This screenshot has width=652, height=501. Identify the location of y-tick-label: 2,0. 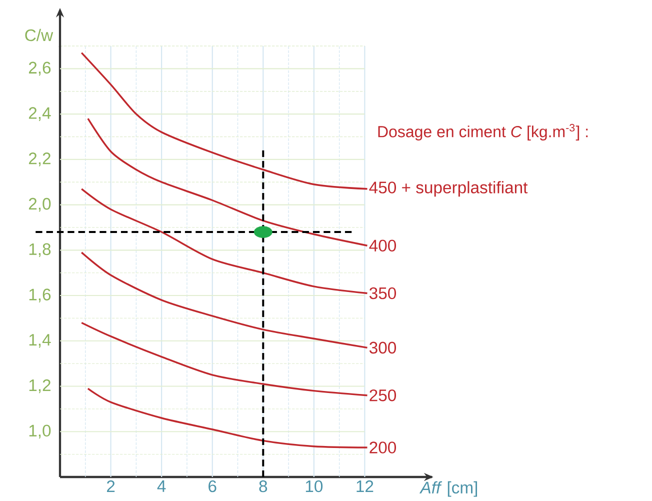
(39, 205).